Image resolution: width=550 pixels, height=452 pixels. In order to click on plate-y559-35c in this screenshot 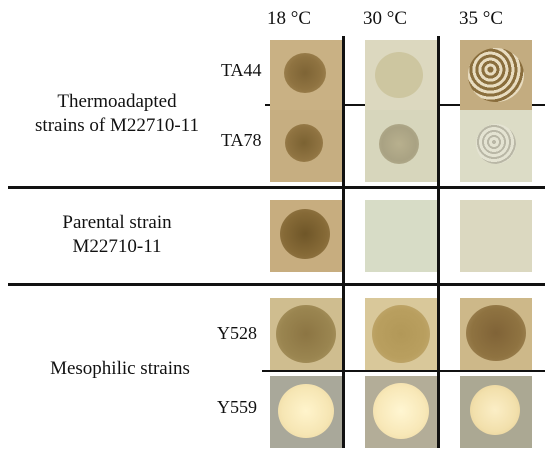, I will do `click(496, 412)`.